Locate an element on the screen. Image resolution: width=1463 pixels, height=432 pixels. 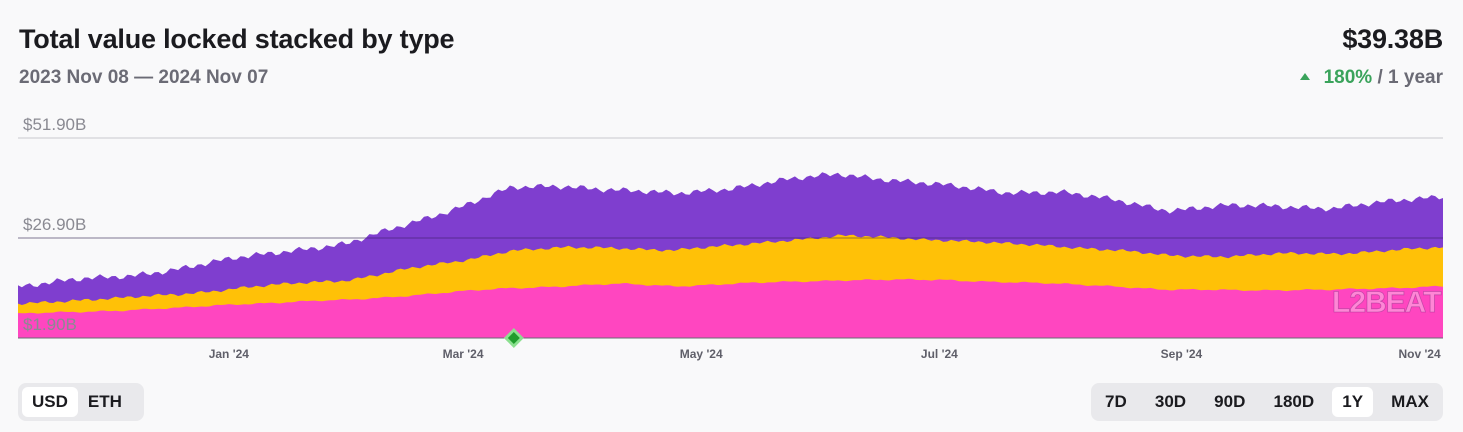
x-tick-label: Mar '24 is located at coordinates (463, 354).